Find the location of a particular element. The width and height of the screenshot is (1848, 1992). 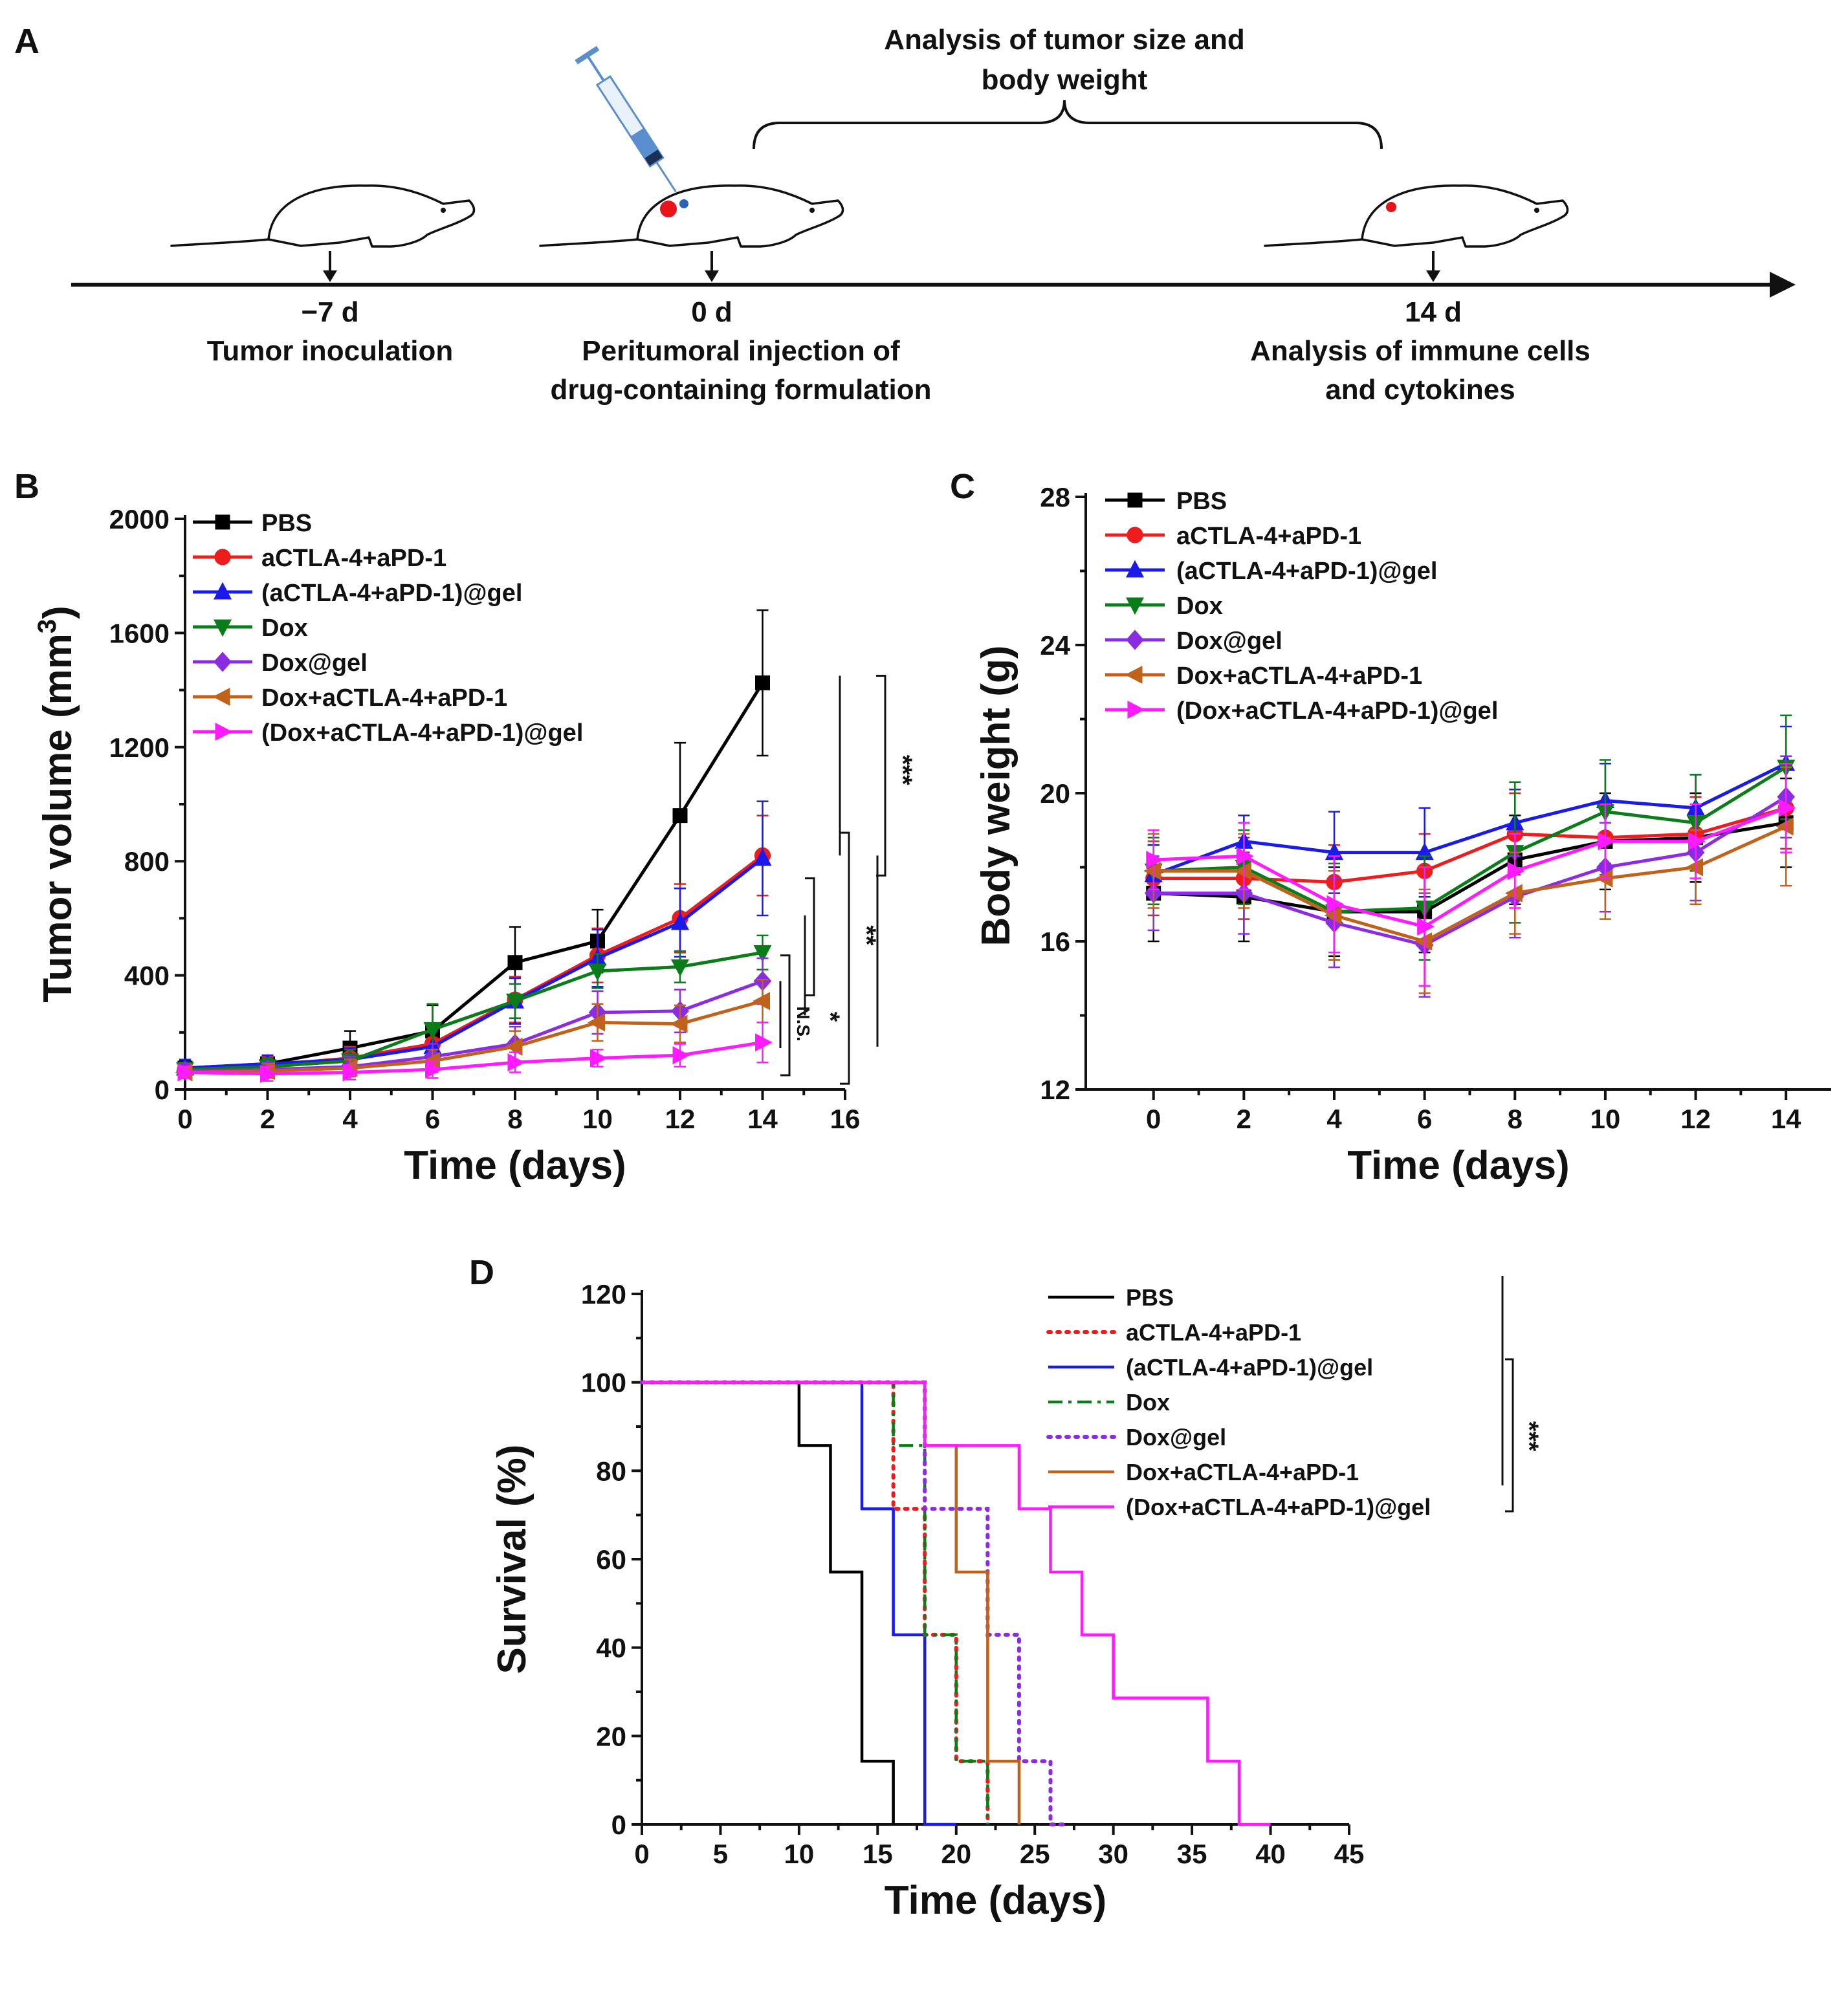

x-tick-label: 45 is located at coordinates (1349, 1854).